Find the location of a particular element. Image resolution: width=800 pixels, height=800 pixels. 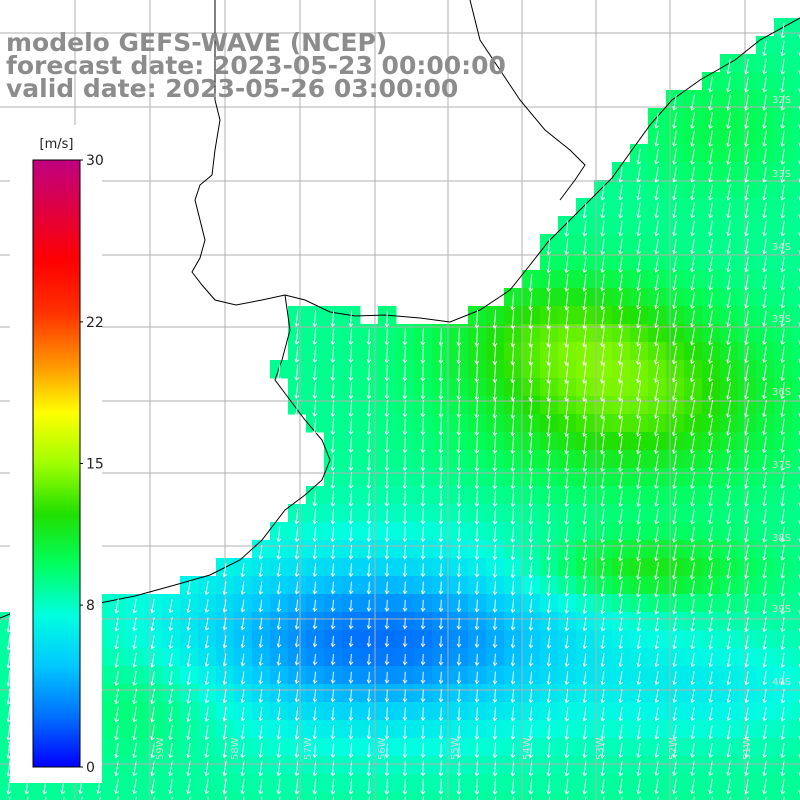

forecast-date: forecast date: 2023-05-23 00:00:00 is located at coordinates (256, 65).